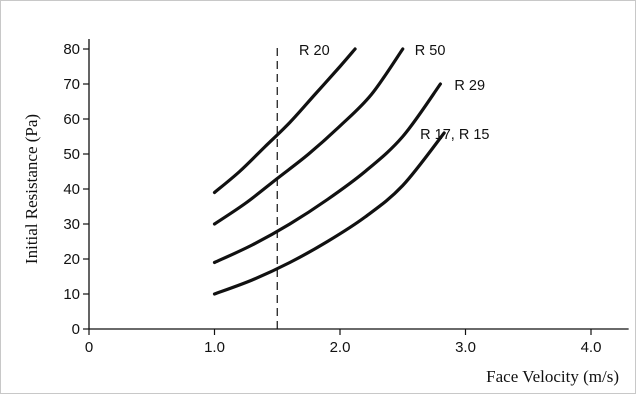 This screenshot has height=394, width=636. What do you see at coordinates (314, 51) in the screenshot?
I see `series-label: R 20` at bounding box center [314, 51].